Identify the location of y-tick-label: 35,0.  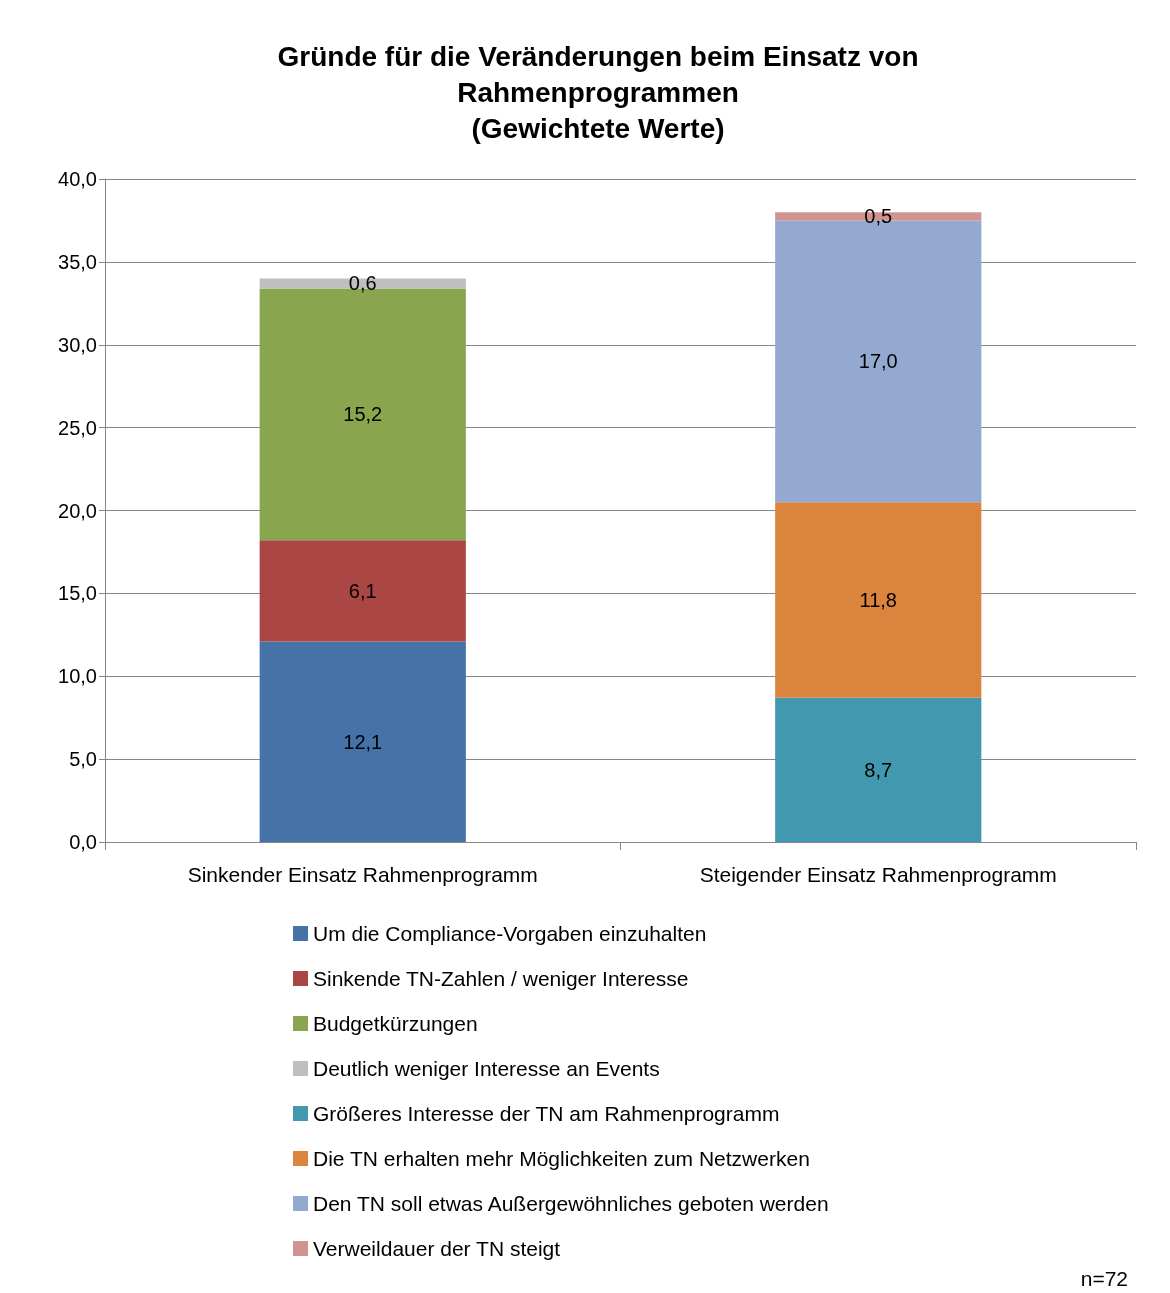
(77, 261).